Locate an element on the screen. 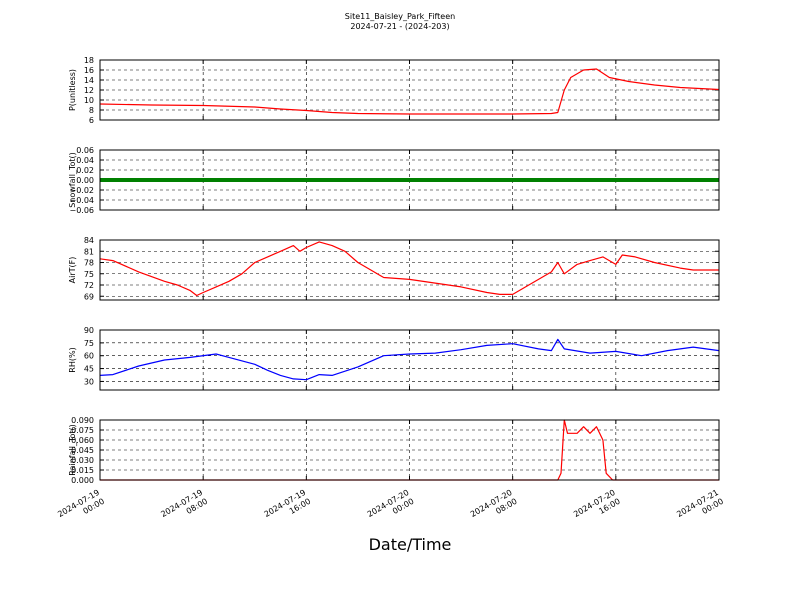 The width and height of the screenshot is (800, 600). x-tick-label: 2024-07-1916:00 is located at coordinates (288, 508).